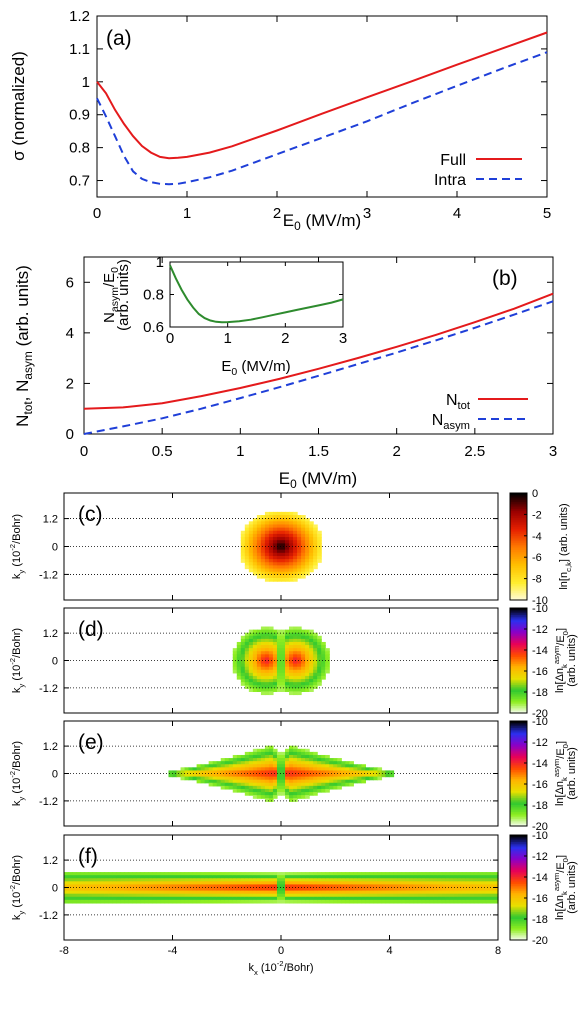  Describe the element at coordinates (327, 478) in the screenshot. I see `panel-b-xlabel-part: (MV/m)` at that location.